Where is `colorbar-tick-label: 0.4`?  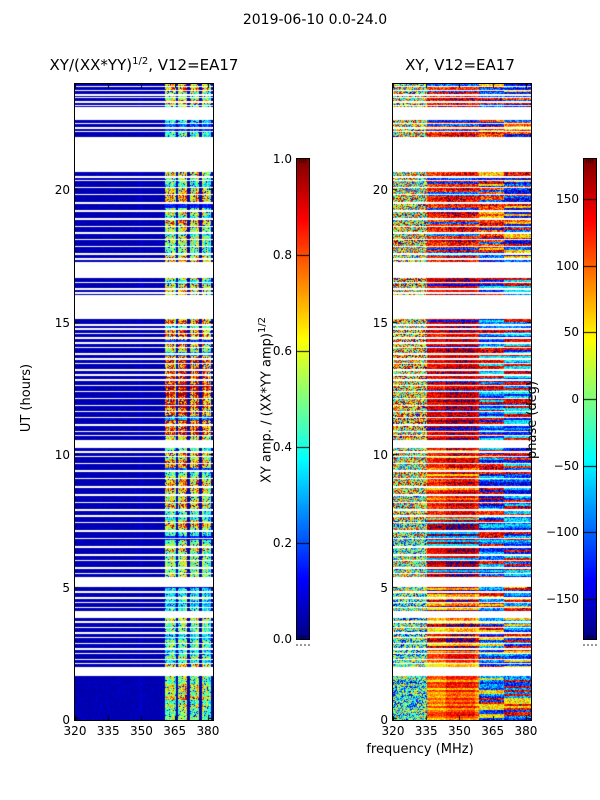
colorbar-tick-label: 0.4 is located at coordinates (282, 447).